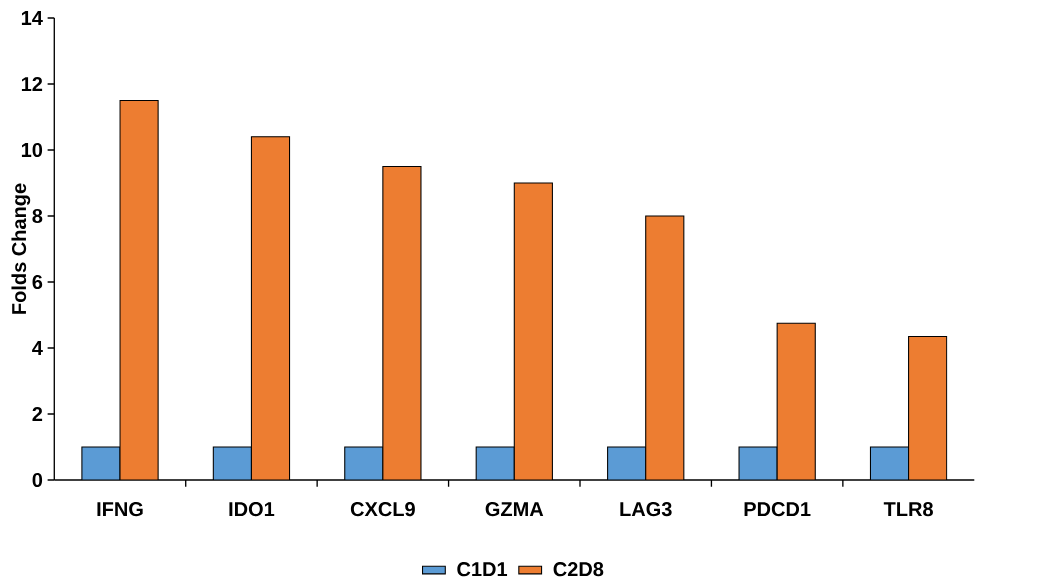 Image resolution: width=1044 pixels, height=586 pixels. What do you see at coordinates (37, 480) in the screenshot?
I see `y-tick-label: 0` at bounding box center [37, 480].